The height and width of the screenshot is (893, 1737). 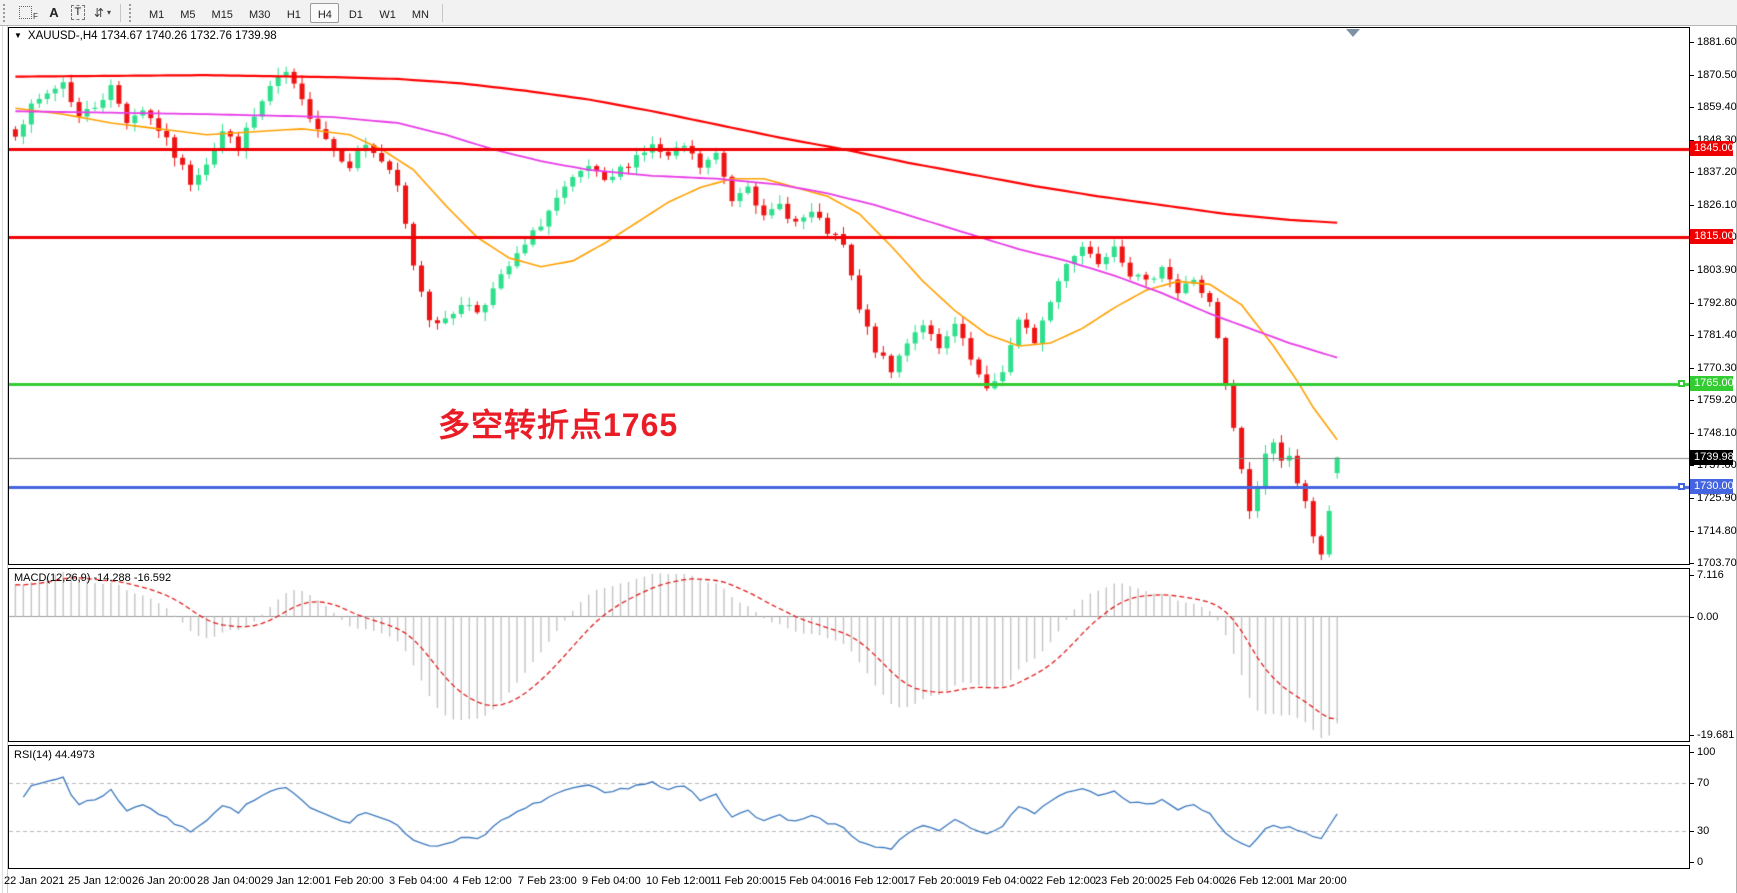 I want to click on price-tick-label: 1826.10, so click(x=1717, y=205).